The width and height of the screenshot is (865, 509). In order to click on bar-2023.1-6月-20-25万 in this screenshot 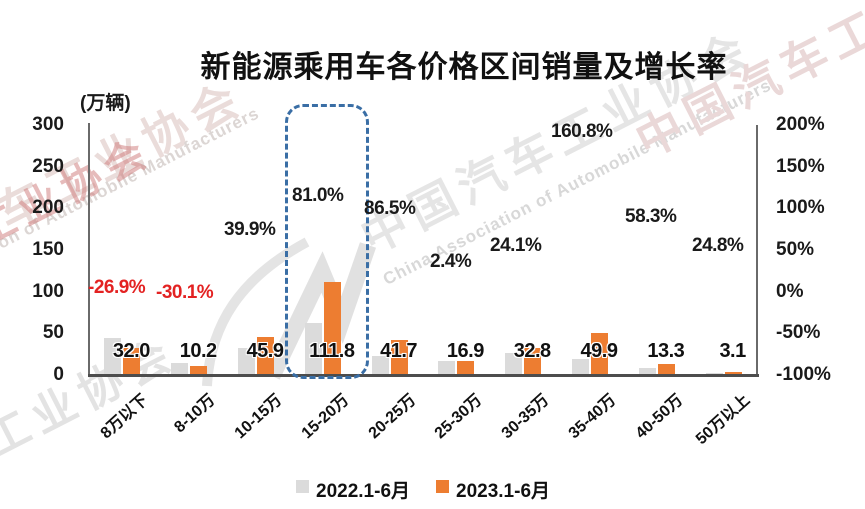, I will do `click(399, 357)`.